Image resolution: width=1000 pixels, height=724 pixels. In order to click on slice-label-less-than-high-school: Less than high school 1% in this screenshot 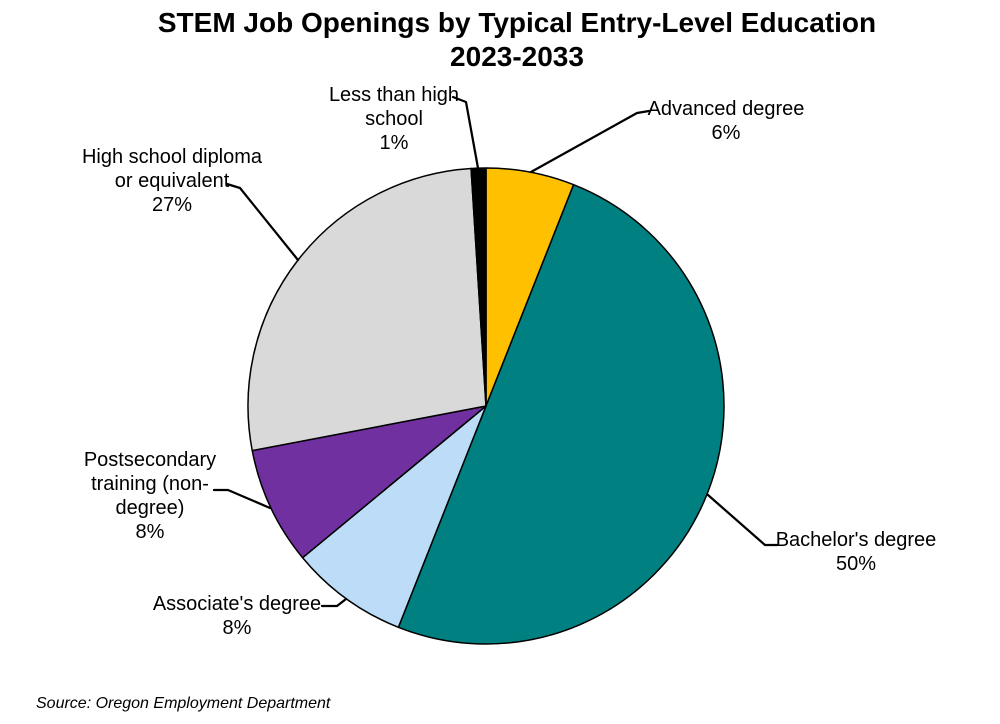, I will do `click(394, 119)`.